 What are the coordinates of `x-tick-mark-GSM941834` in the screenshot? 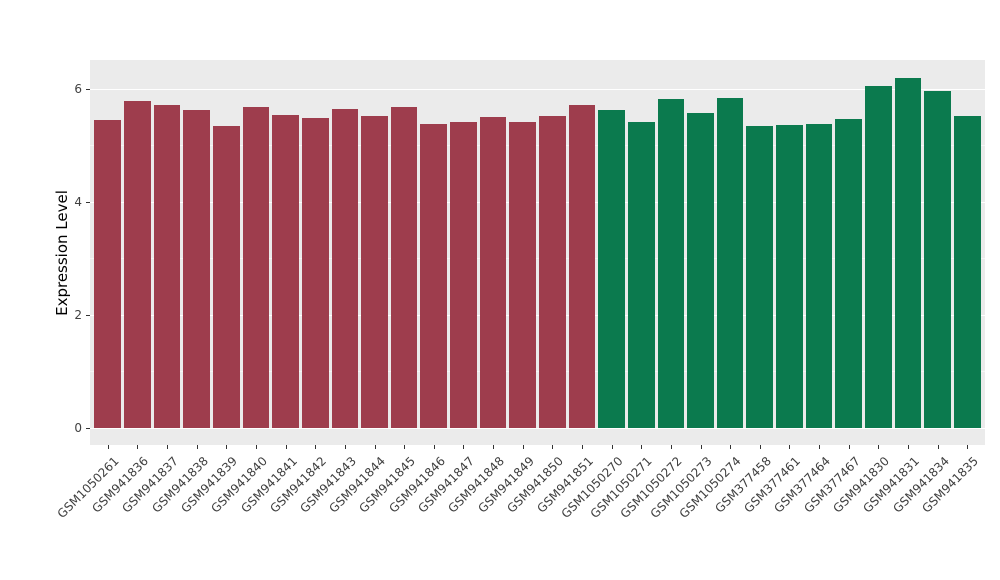 It's located at (938, 447).